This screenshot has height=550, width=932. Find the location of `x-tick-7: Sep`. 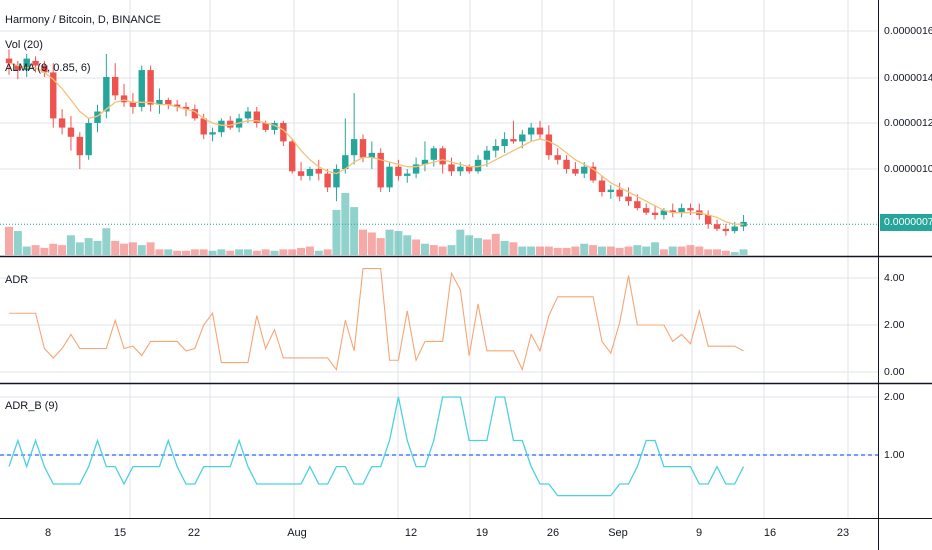

x-tick-7: Sep is located at coordinates (618, 533).